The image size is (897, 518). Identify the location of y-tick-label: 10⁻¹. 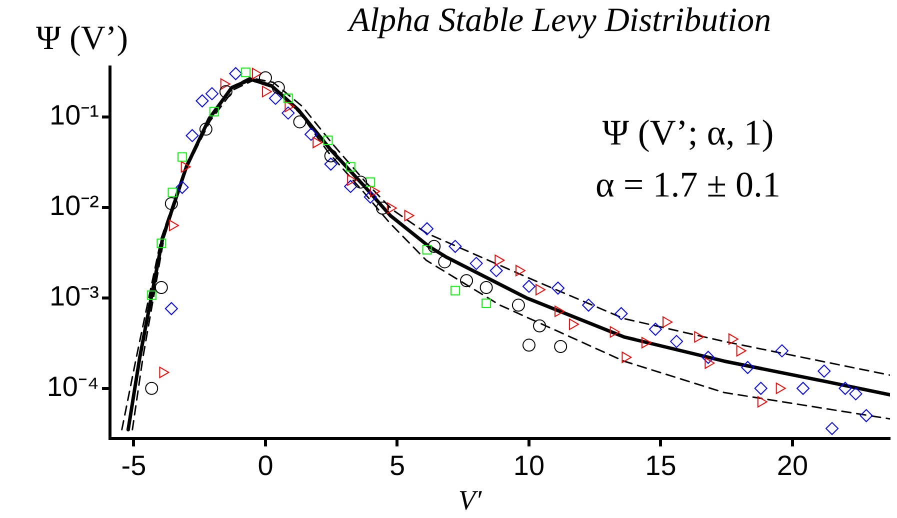
(74, 115).